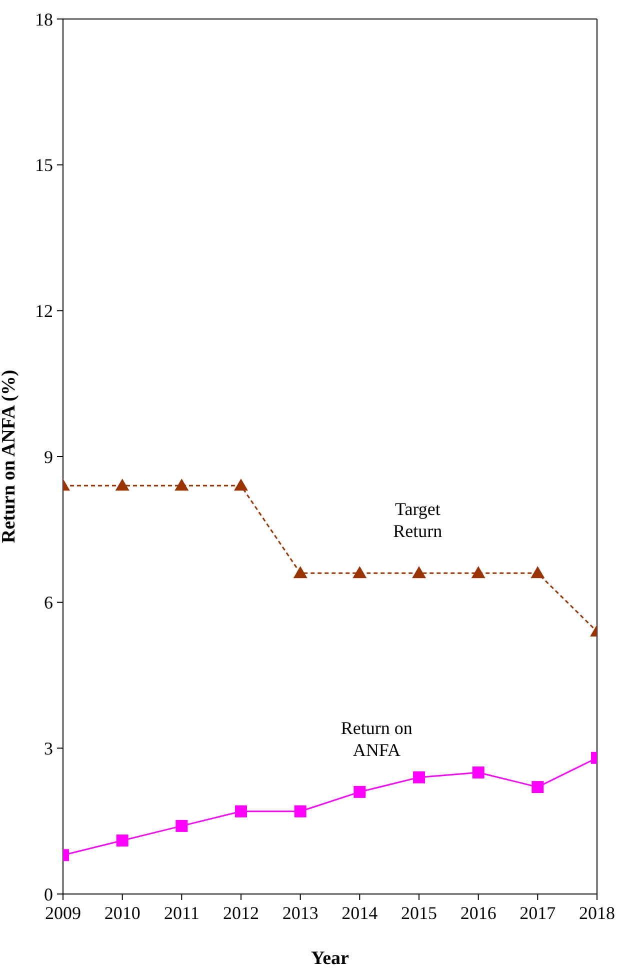 This screenshot has height=972, width=635. I want to click on x-tick-label: 2018, so click(597, 912).